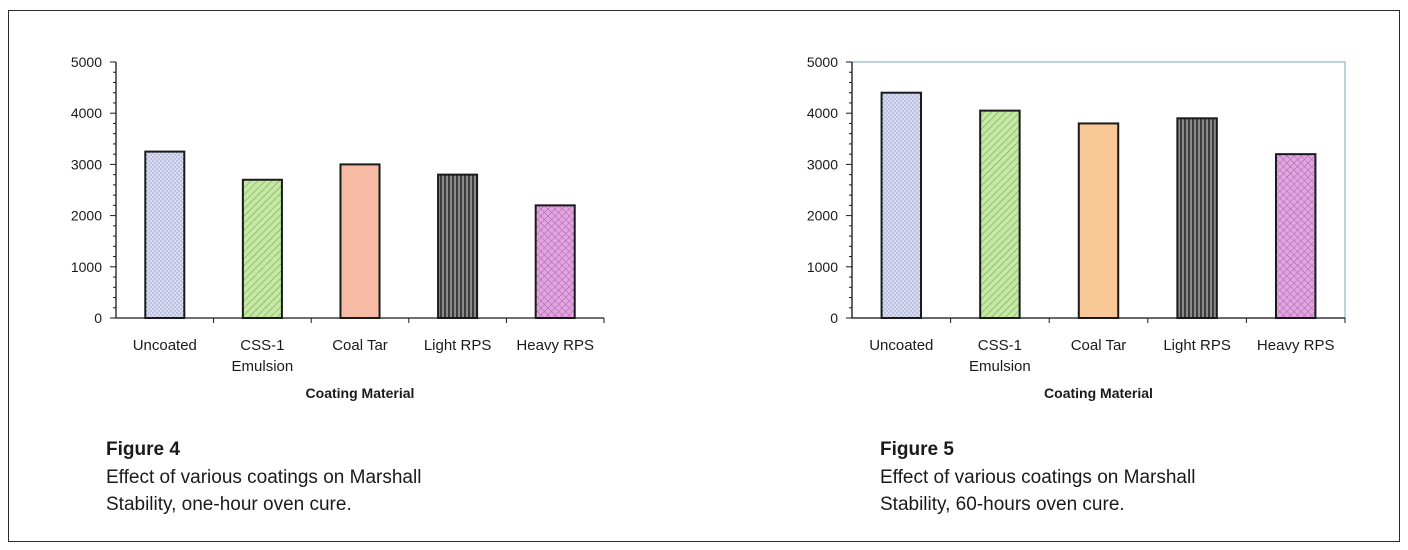 This screenshot has height=550, width=1408. Describe the element at coordinates (1038, 477) in the screenshot. I see `figure-5-description-line-1: Effect of various coatings on Marshall` at that location.